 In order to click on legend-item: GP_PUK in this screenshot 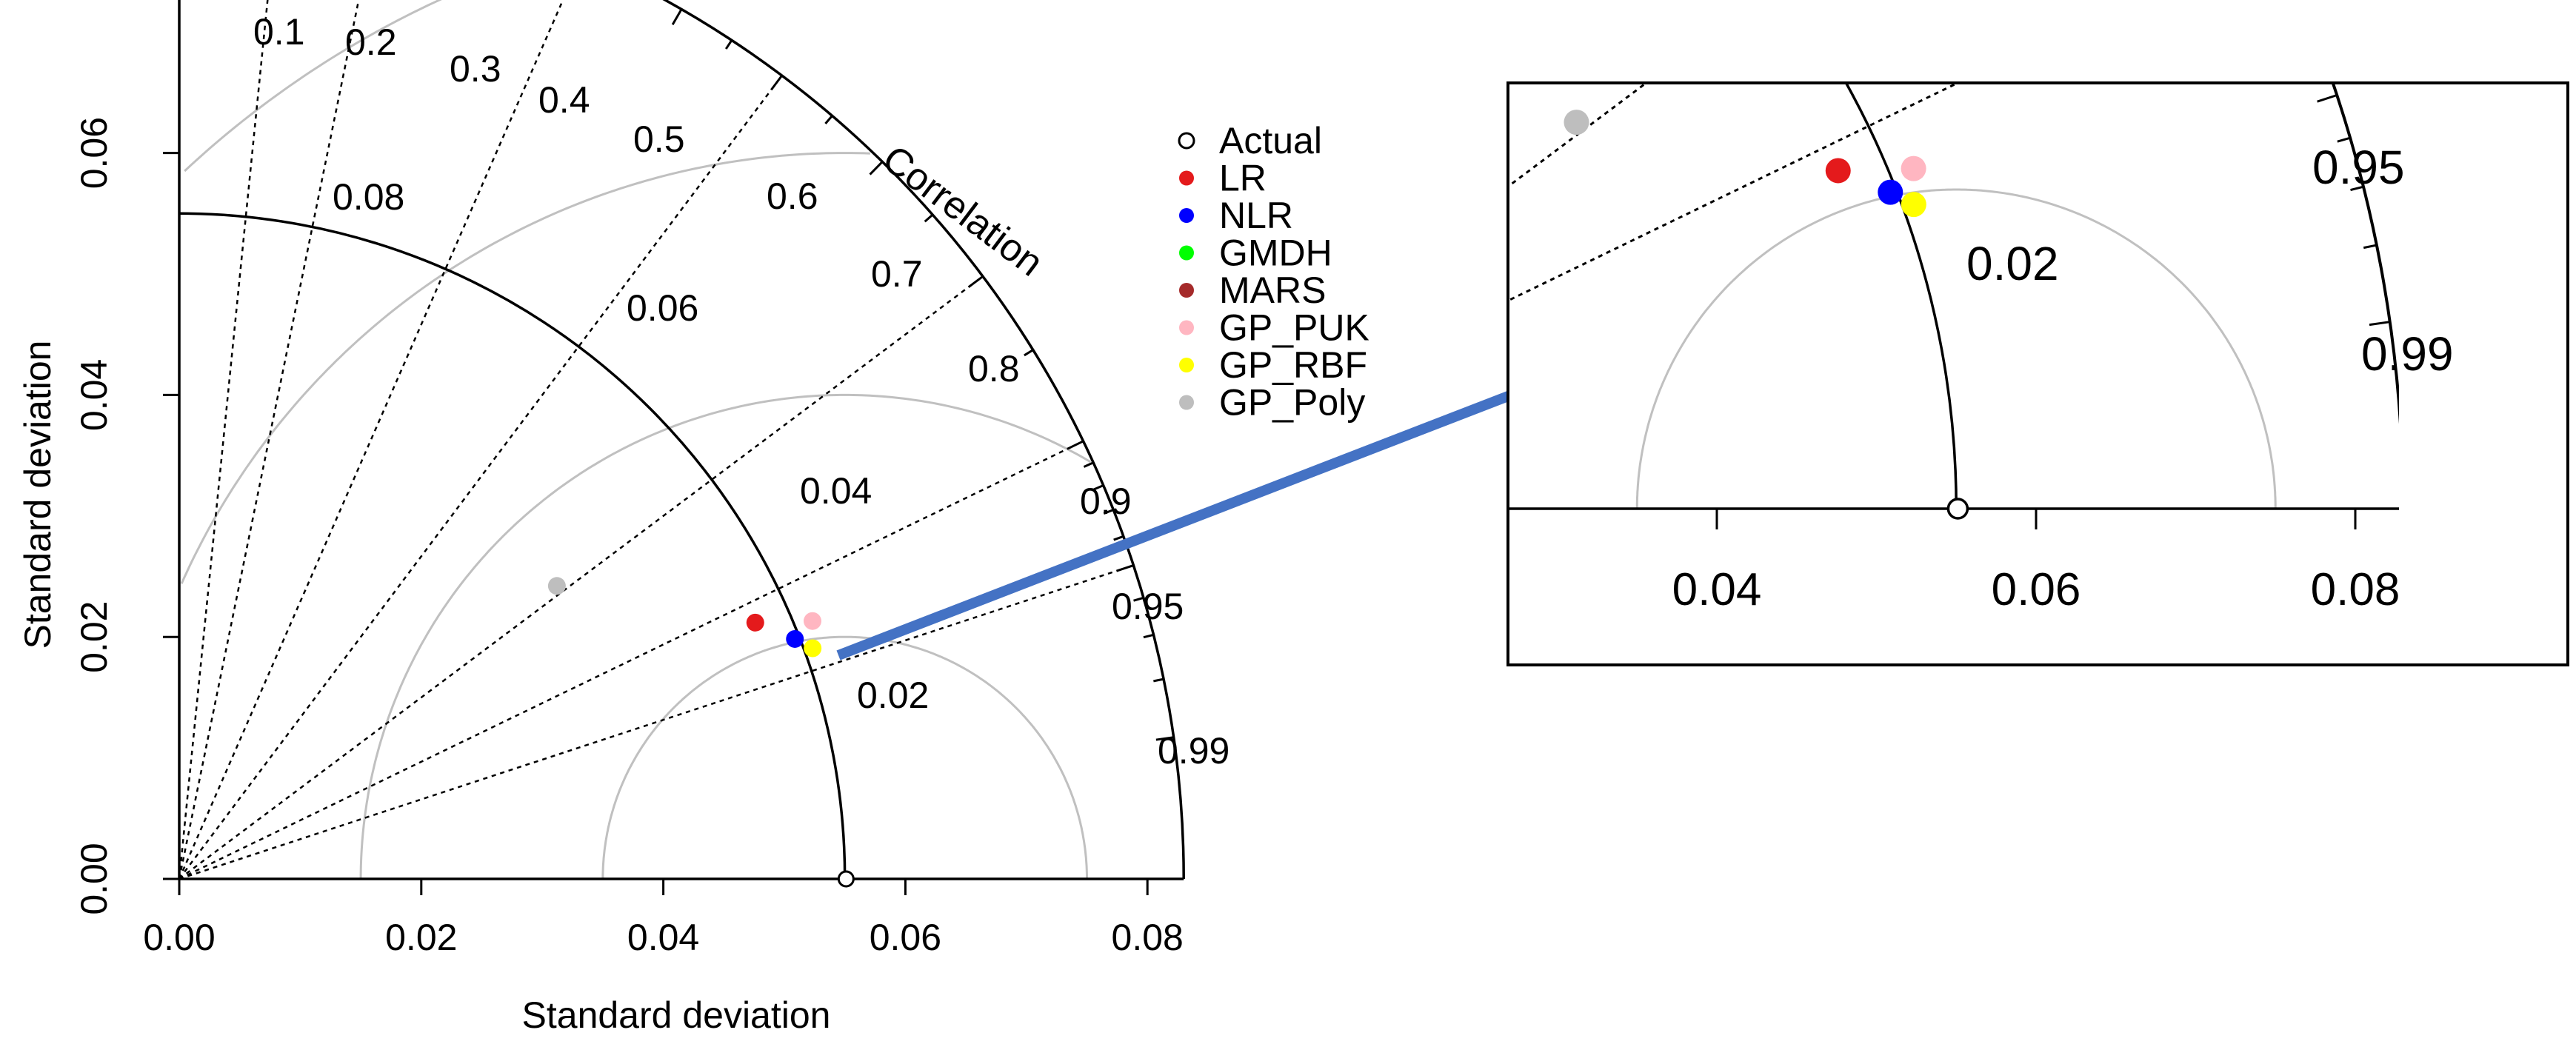, I will do `click(1274, 328)`.